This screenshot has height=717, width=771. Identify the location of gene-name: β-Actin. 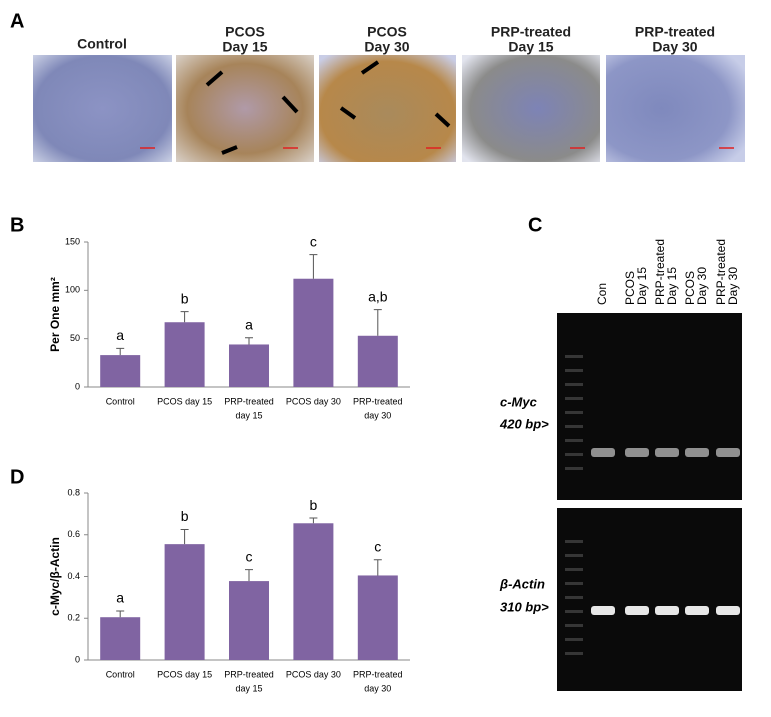
(522, 583).